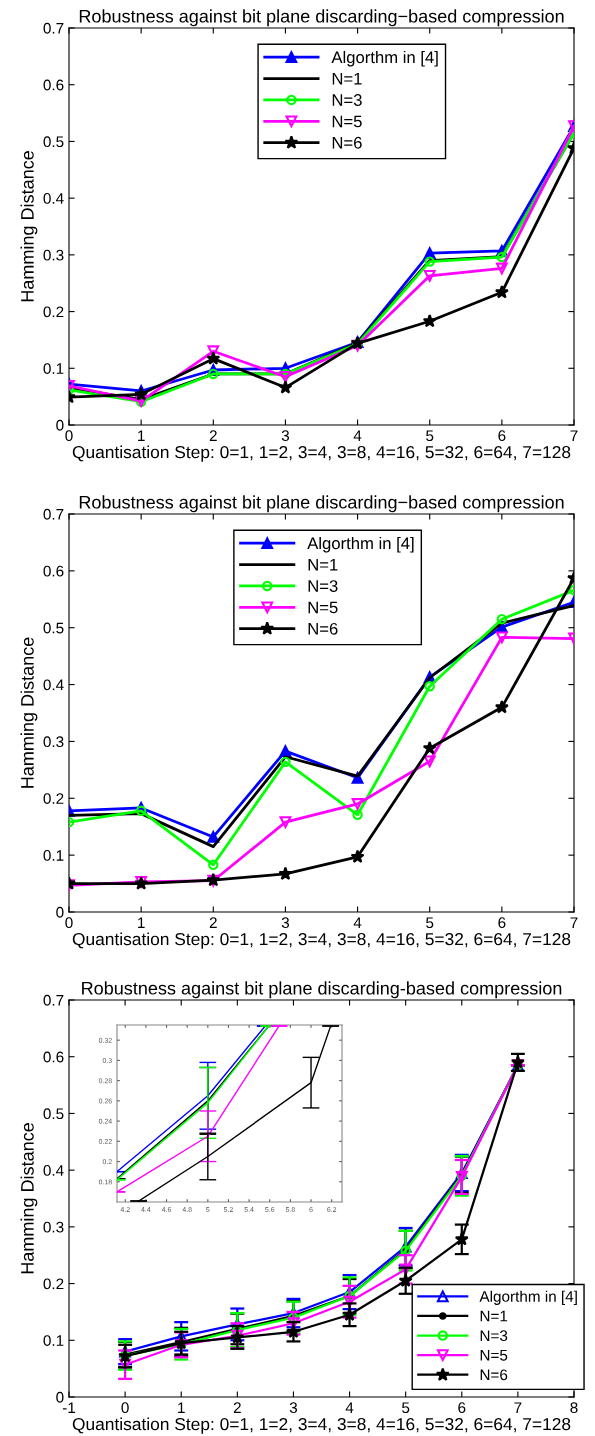 This screenshot has height=1436, width=595. Describe the element at coordinates (574, 1408) in the screenshot. I see `x-tick-label: 8` at that location.